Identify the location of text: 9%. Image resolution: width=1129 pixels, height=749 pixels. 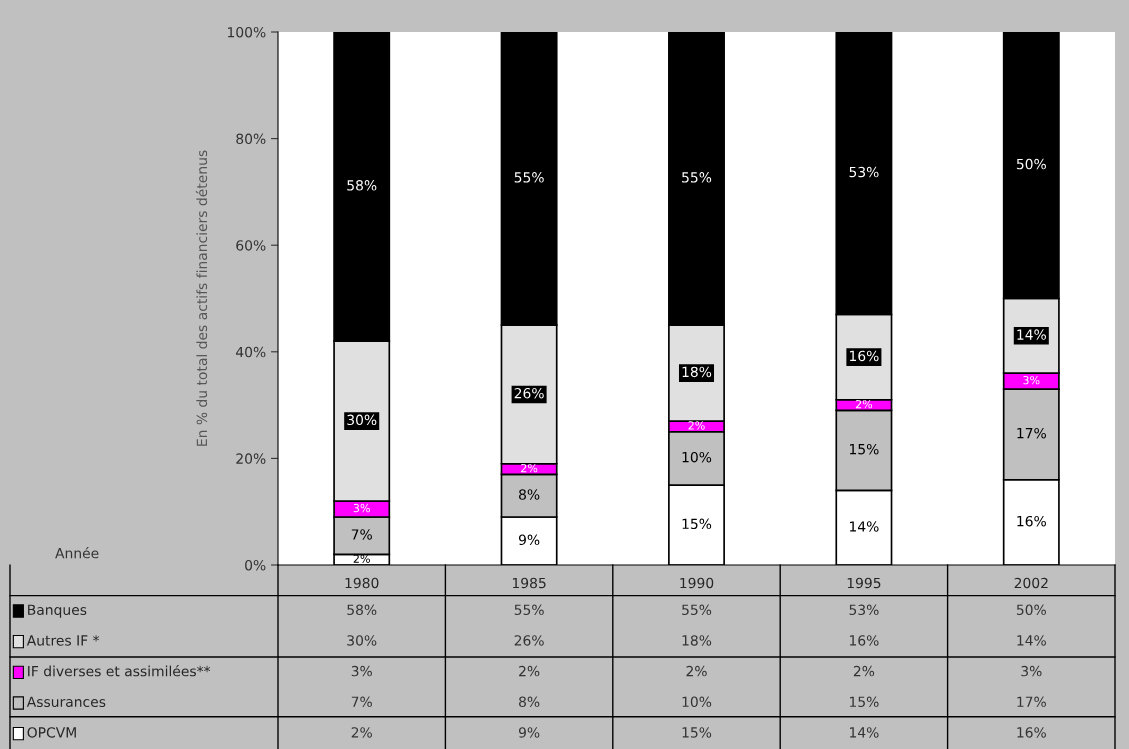
(529, 540).